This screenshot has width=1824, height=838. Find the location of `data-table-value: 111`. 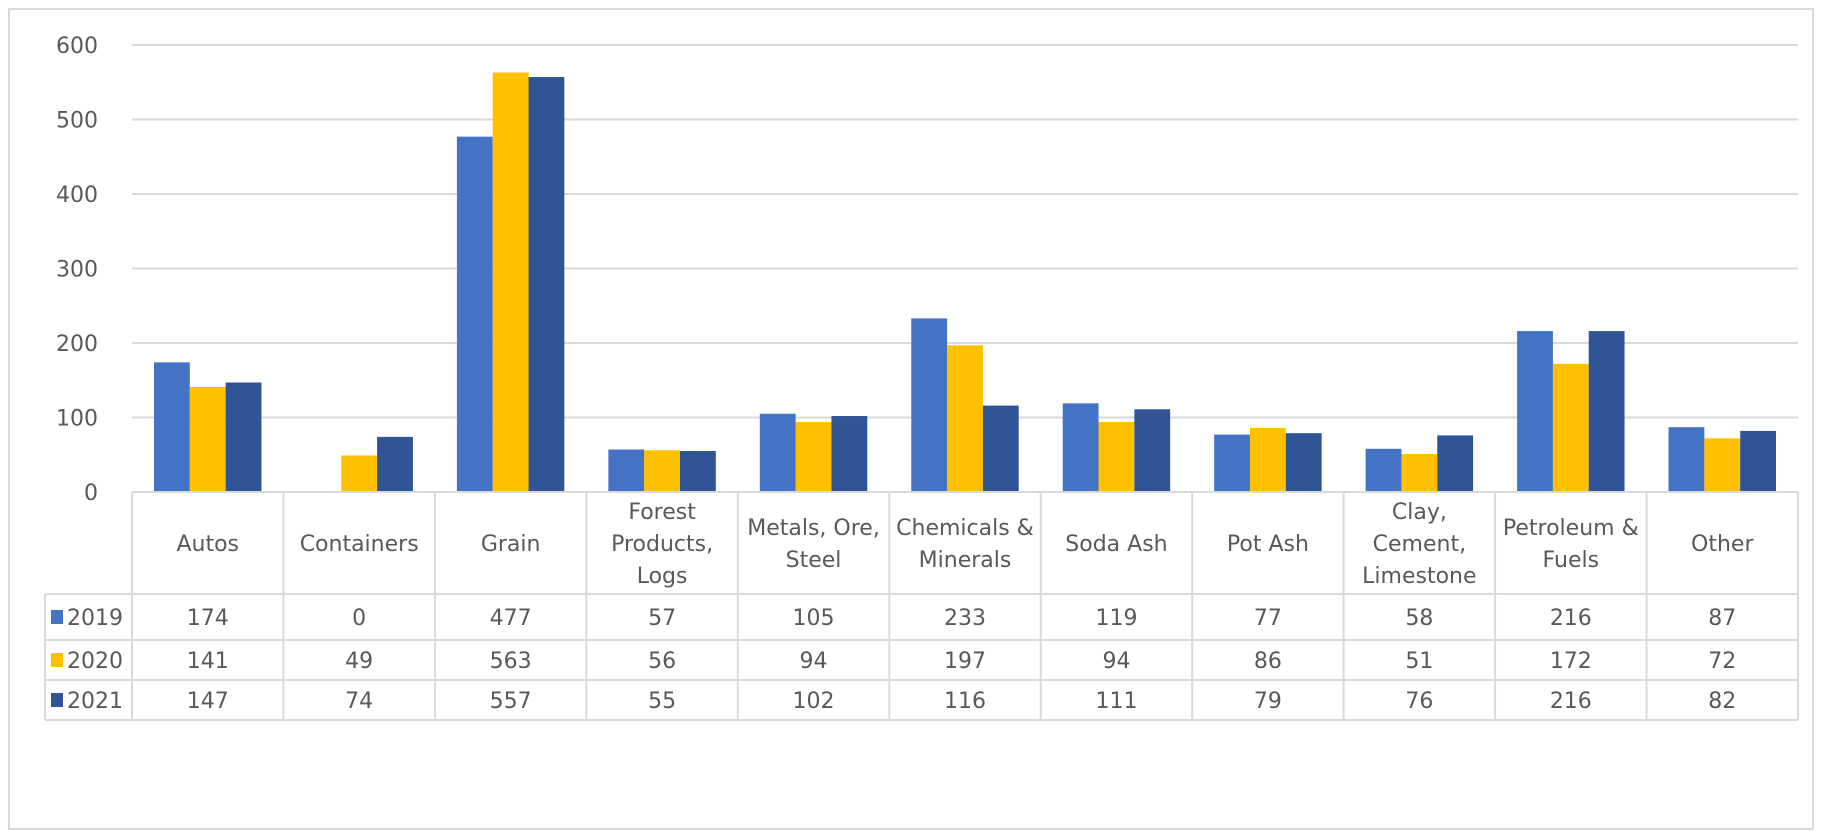

data-table-value: 111 is located at coordinates (1116, 701).